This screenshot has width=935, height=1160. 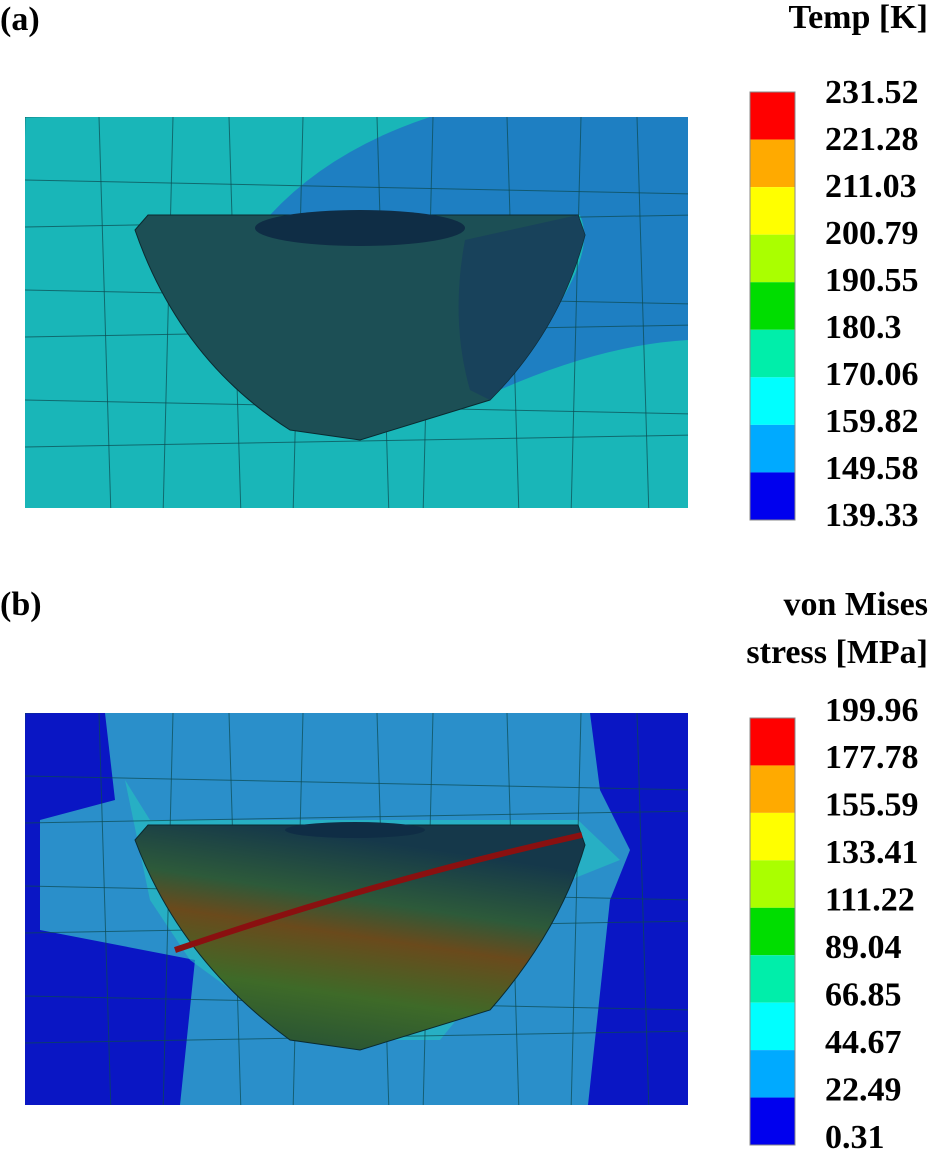 What do you see at coordinates (863, 327) in the screenshot?
I see `colorbar-tick-label: 180.3` at bounding box center [863, 327].